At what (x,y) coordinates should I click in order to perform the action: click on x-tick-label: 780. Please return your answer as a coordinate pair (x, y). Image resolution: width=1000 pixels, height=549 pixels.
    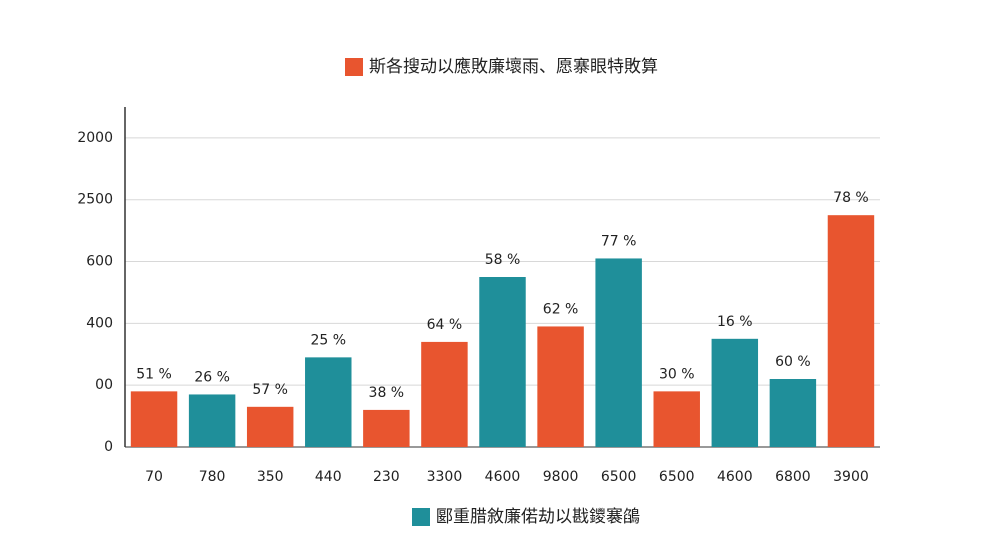
    Looking at the image, I should click on (212, 477).